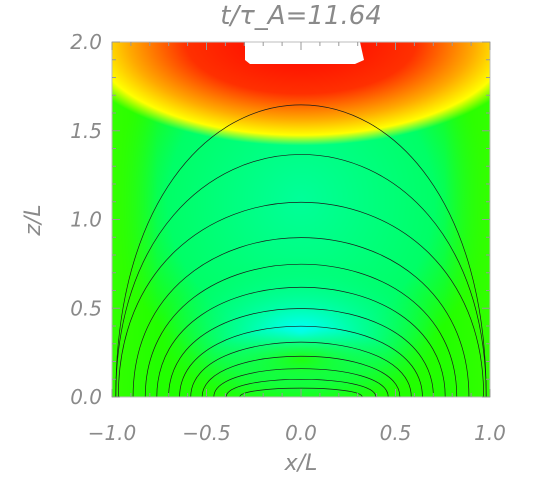 The image size is (550, 478). I want to click on x-tick-labels: −1.0 −0.5 0.0 0.5 1.0, so click(297, 433).